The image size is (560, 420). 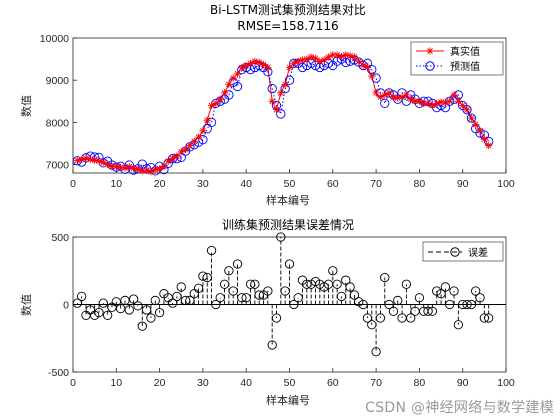 I want to click on bottom-xtick-label: 80, so click(x=420, y=383).